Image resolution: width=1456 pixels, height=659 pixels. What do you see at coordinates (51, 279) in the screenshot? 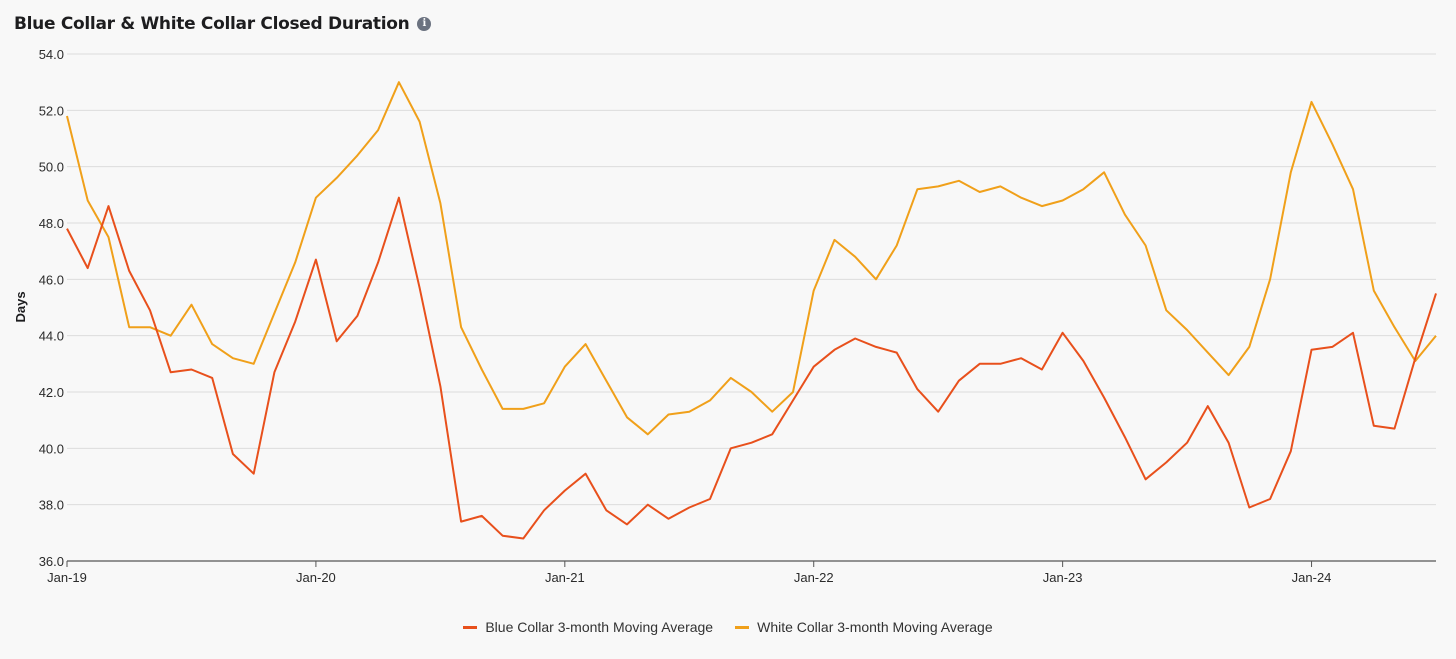
I see `y-tick-label: 46.0` at bounding box center [51, 279].